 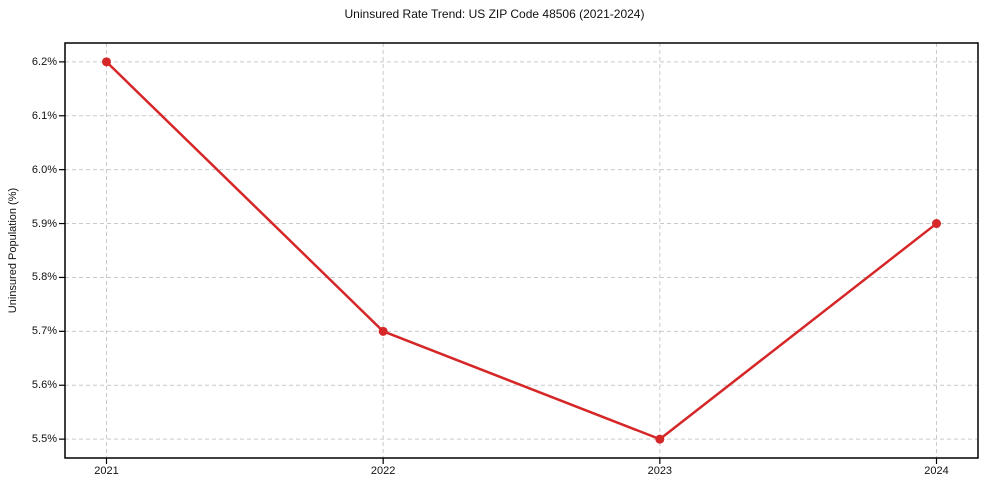 I want to click on x-tick-label: 2022, so click(x=383, y=471).